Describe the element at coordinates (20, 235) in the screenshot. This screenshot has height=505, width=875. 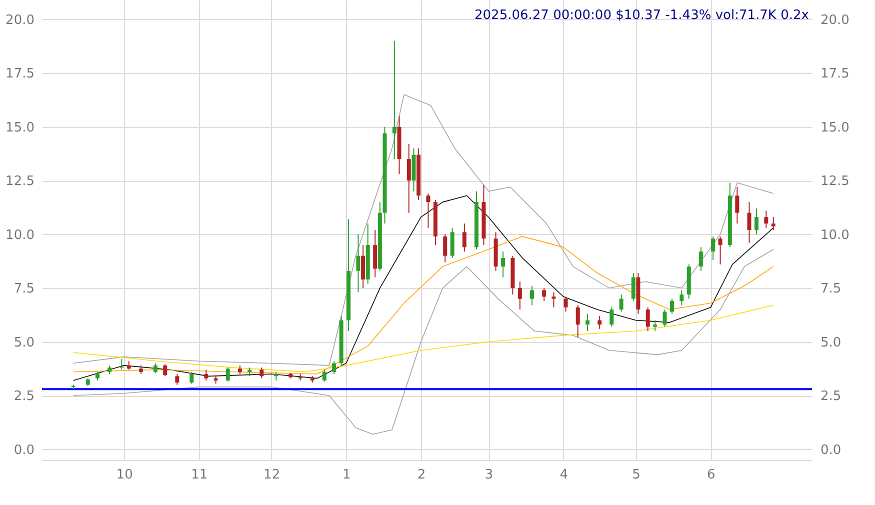
I see `y-tick-label: 10.0` at that location.